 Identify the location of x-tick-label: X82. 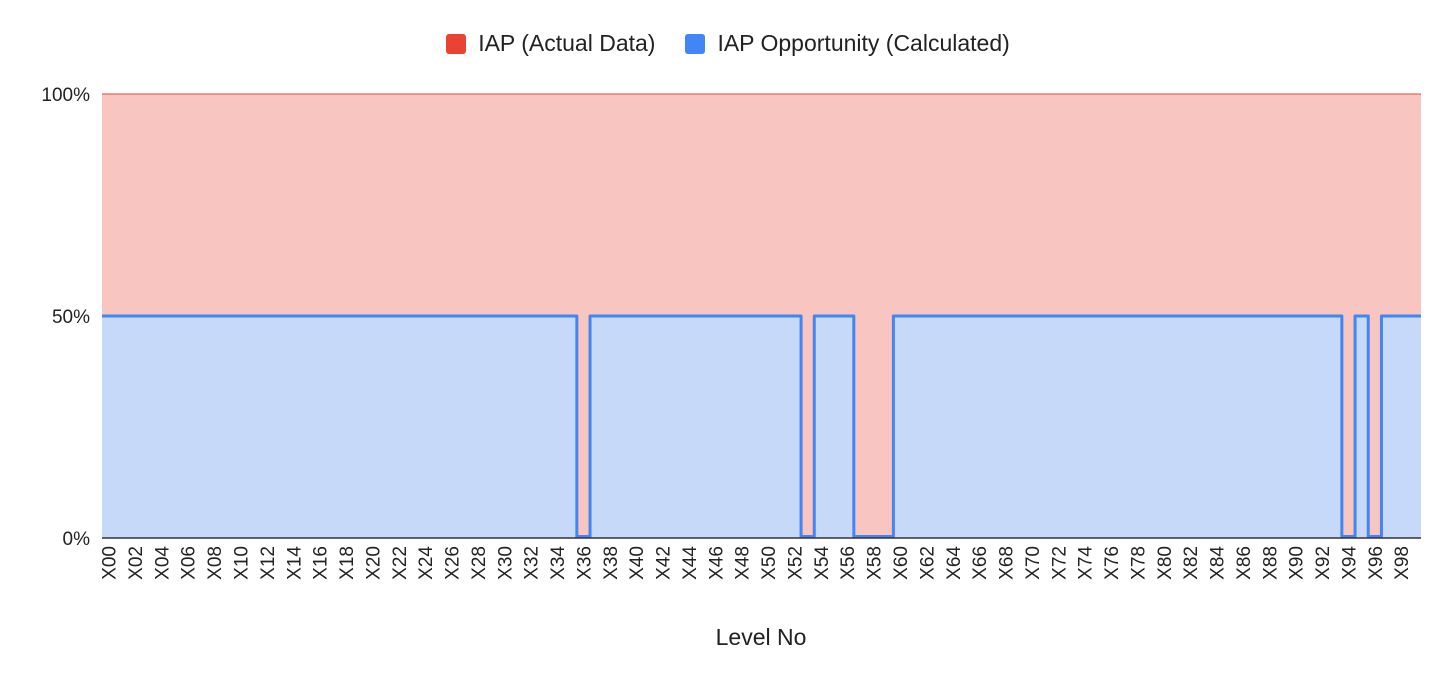
(1191, 563).